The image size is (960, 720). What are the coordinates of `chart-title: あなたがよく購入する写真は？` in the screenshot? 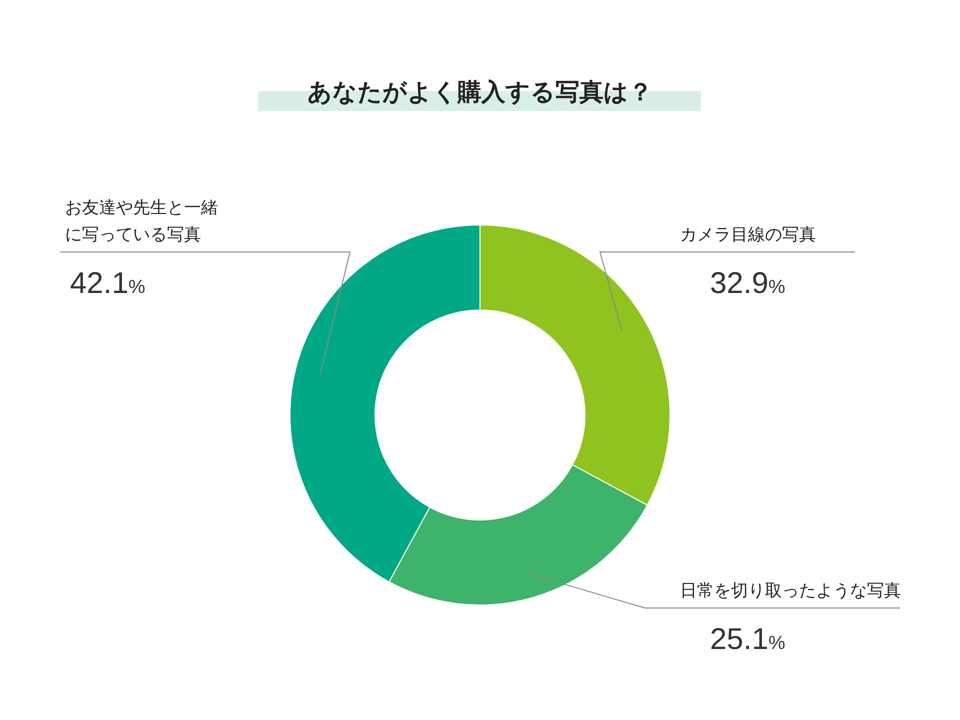 It's located at (480, 92).